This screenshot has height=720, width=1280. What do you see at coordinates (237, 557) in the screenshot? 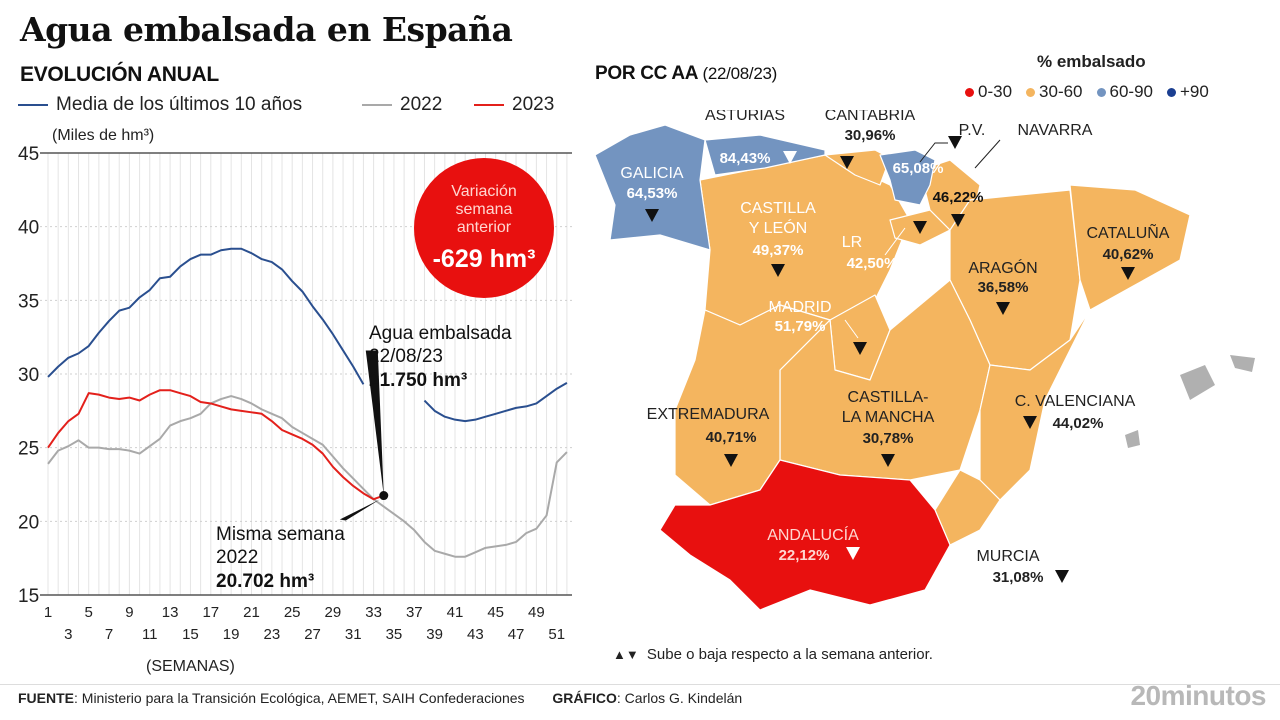
I see `annotation-prev-year: 2022` at bounding box center [237, 557].